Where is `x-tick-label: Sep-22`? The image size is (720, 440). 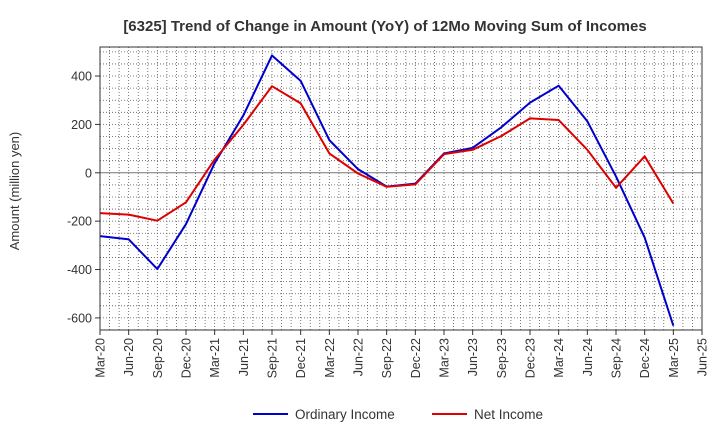
x-tick-label: Sep-22 is located at coordinates (387, 358).